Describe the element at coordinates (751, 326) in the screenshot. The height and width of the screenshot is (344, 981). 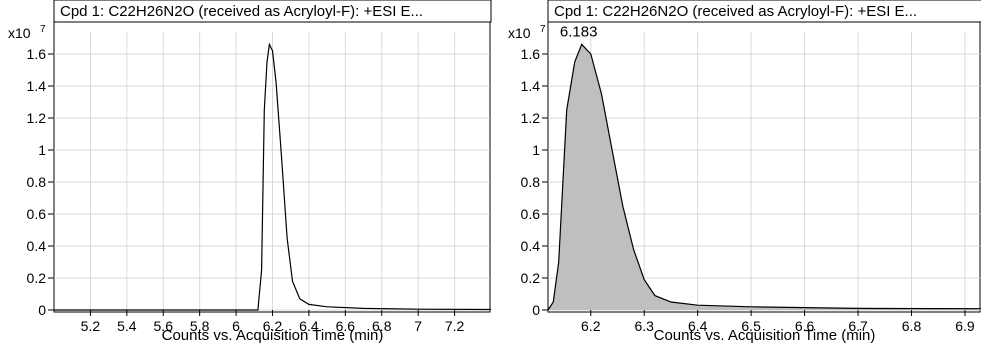
I see `x-tick-label: 6.5` at that location.